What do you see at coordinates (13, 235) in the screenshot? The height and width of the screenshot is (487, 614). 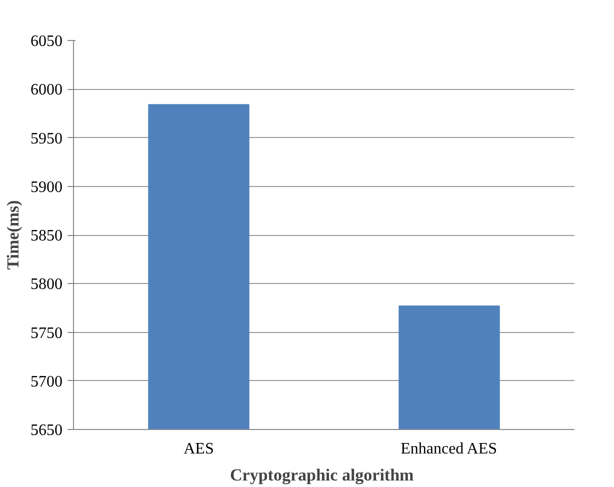 I see `y-axis-title: Time(ms)` at bounding box center [13, 235].